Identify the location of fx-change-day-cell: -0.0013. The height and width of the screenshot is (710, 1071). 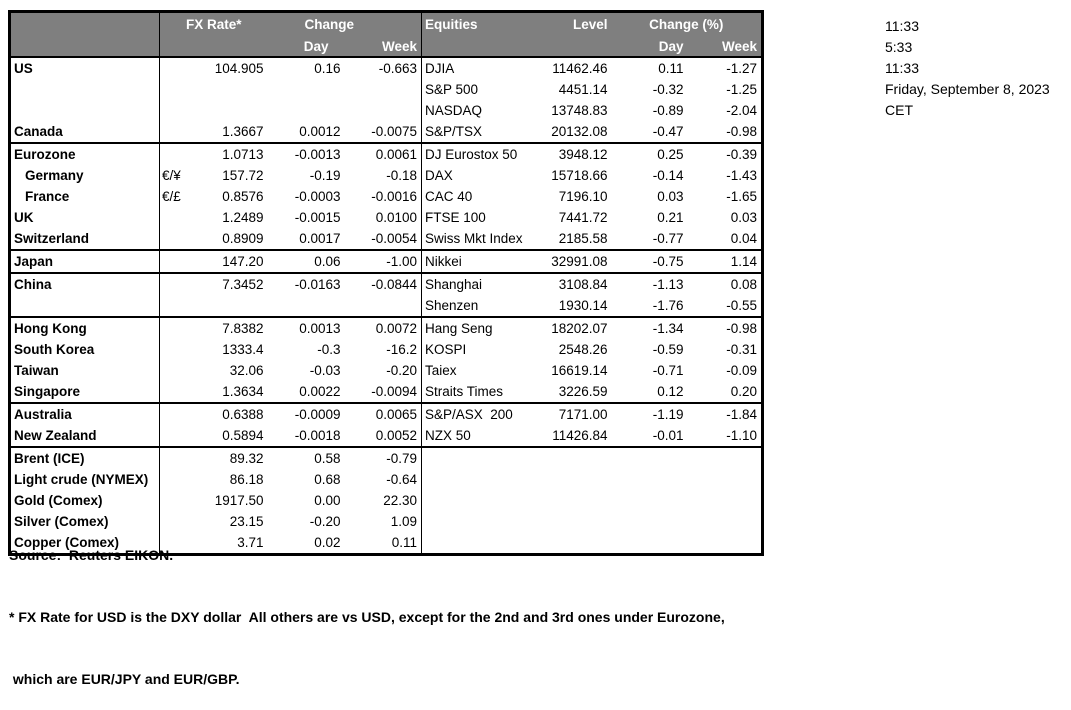
(306, 153).